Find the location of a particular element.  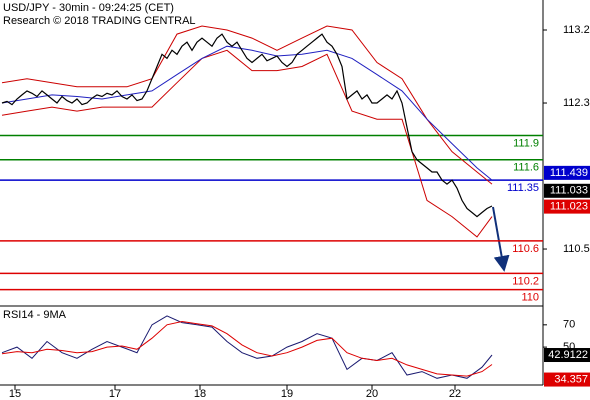

x-tick-label: 22 is located at coordinates (455, 394).